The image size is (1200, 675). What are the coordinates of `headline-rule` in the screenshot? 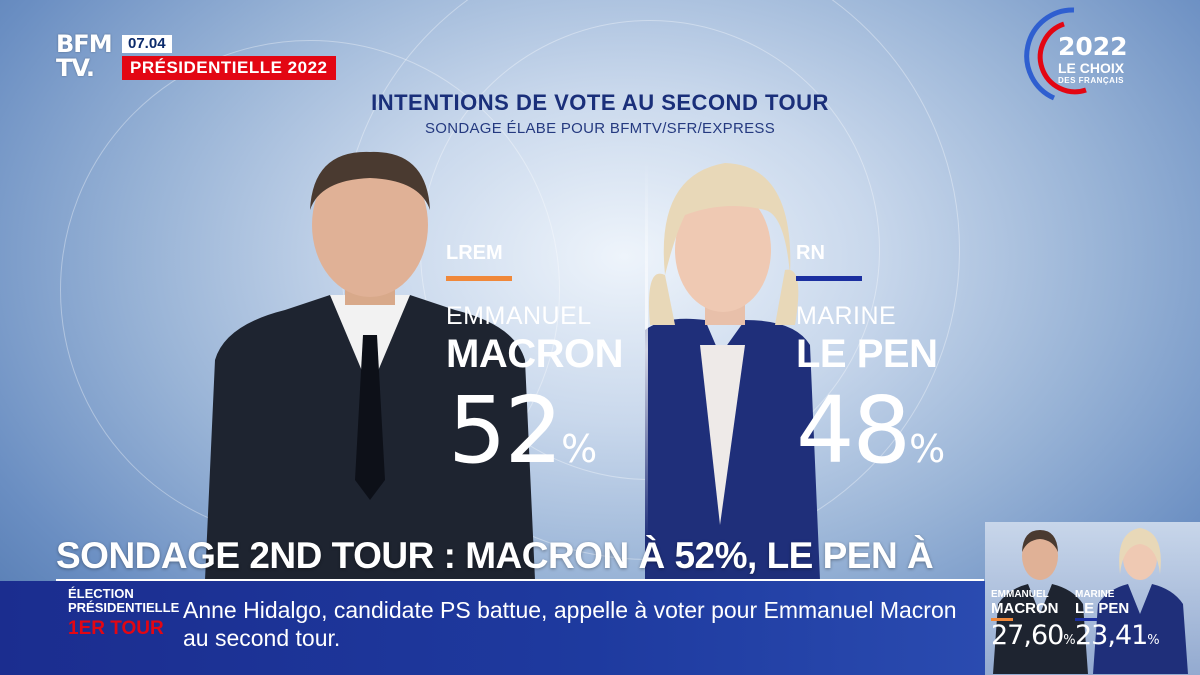 It's located at (520, 580).